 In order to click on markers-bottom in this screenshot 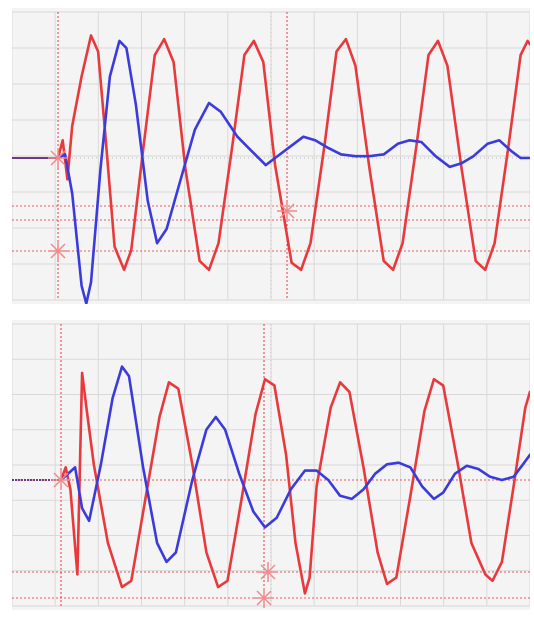, I will do `click(164, 539)`.